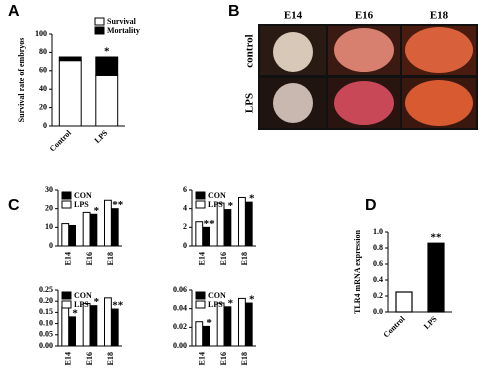 This screenshot has height=368, width=500. Describe the element at coordinates (185, 207) in the screenshot. I see `y-tick-label: 4` at that location.